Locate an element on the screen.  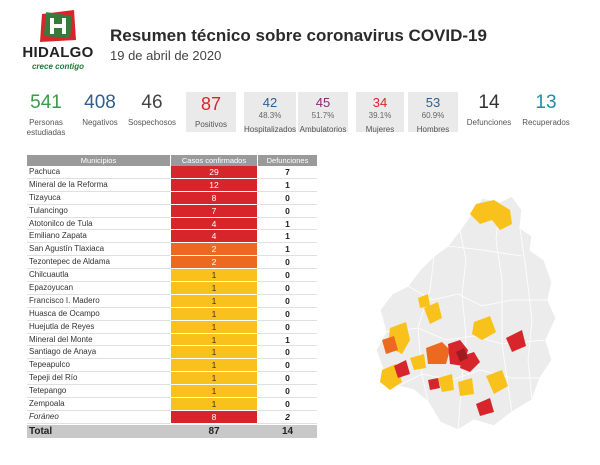
stat-label: Positivos is located at coordinates (210, 124).